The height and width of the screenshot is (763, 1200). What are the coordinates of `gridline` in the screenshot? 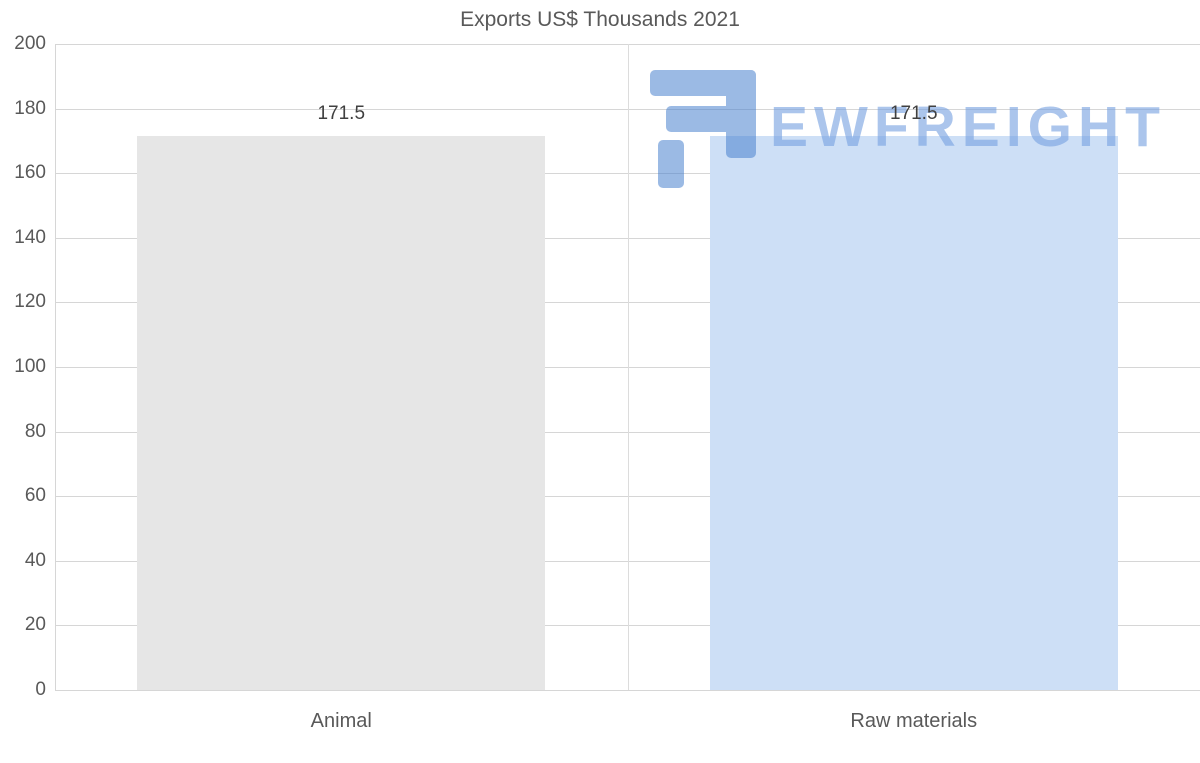 It's located at (627, 690).